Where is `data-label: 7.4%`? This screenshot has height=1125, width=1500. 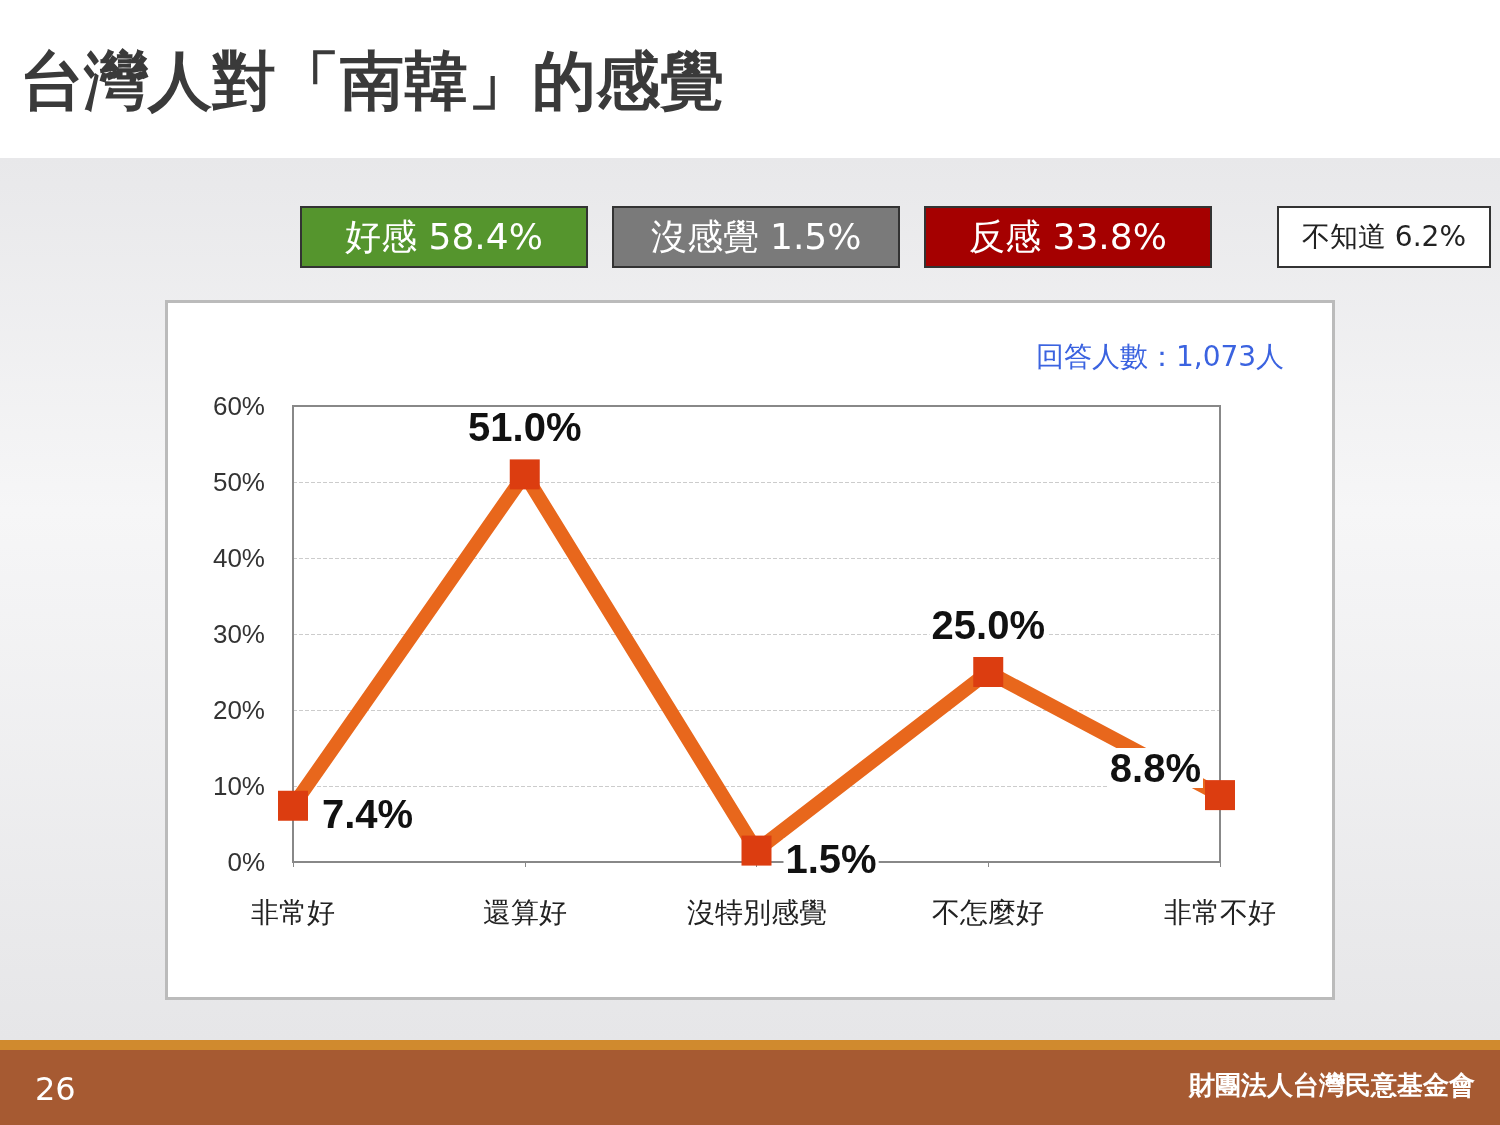
data-label: 7.4% is located at coordinates (368, 813).